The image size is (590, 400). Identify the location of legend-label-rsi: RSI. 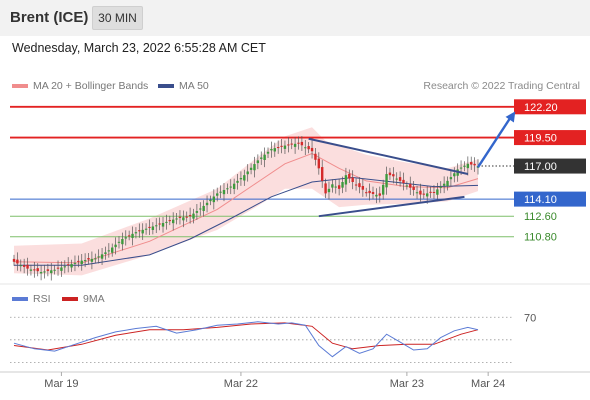
(42, 299).